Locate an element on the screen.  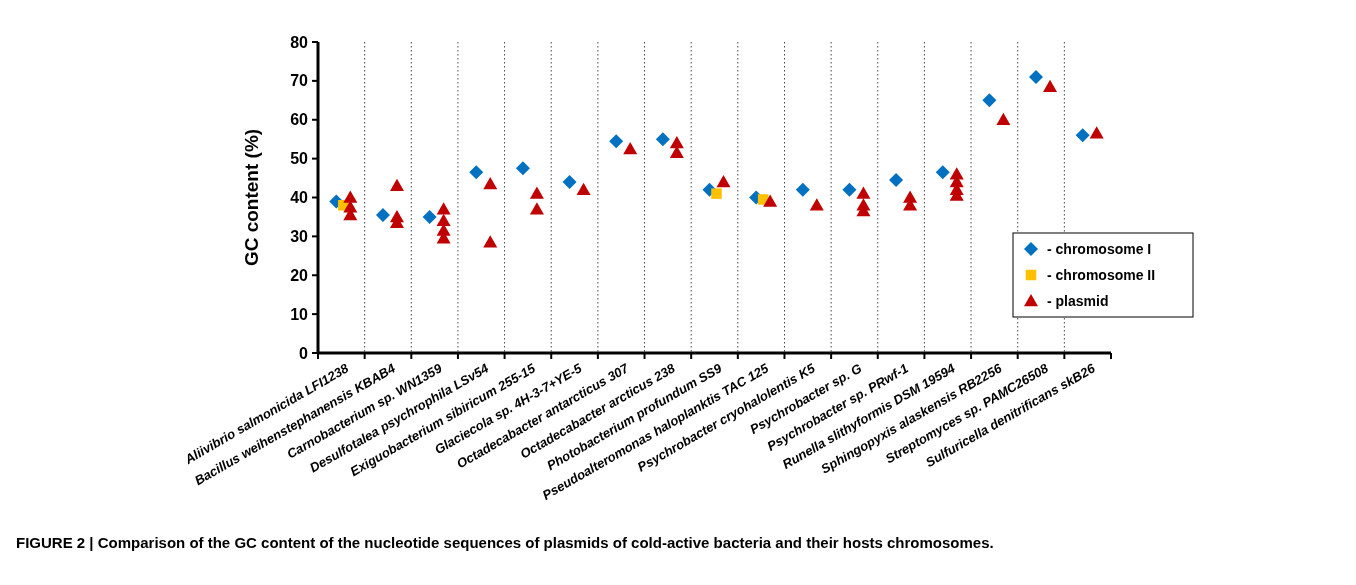
y-tick-label: 10 is located at coordinates (299, 314).